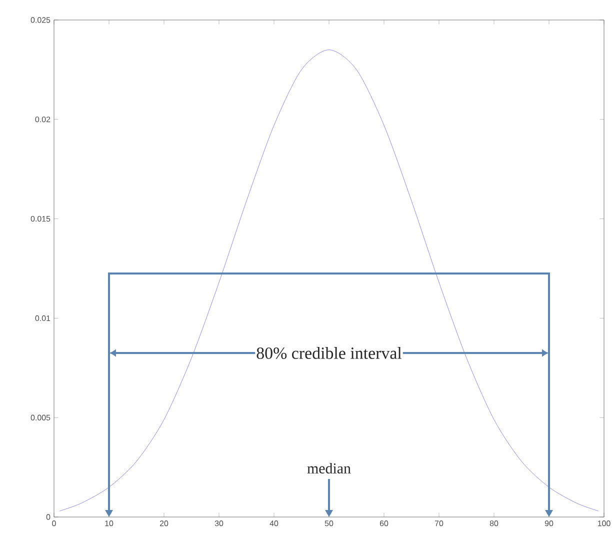 The image size is (616, 536). What do you see at coordinates (329, 353) in the screenshot?
I see `annotation: 80% credible interval` at bounding box center [329, 353].